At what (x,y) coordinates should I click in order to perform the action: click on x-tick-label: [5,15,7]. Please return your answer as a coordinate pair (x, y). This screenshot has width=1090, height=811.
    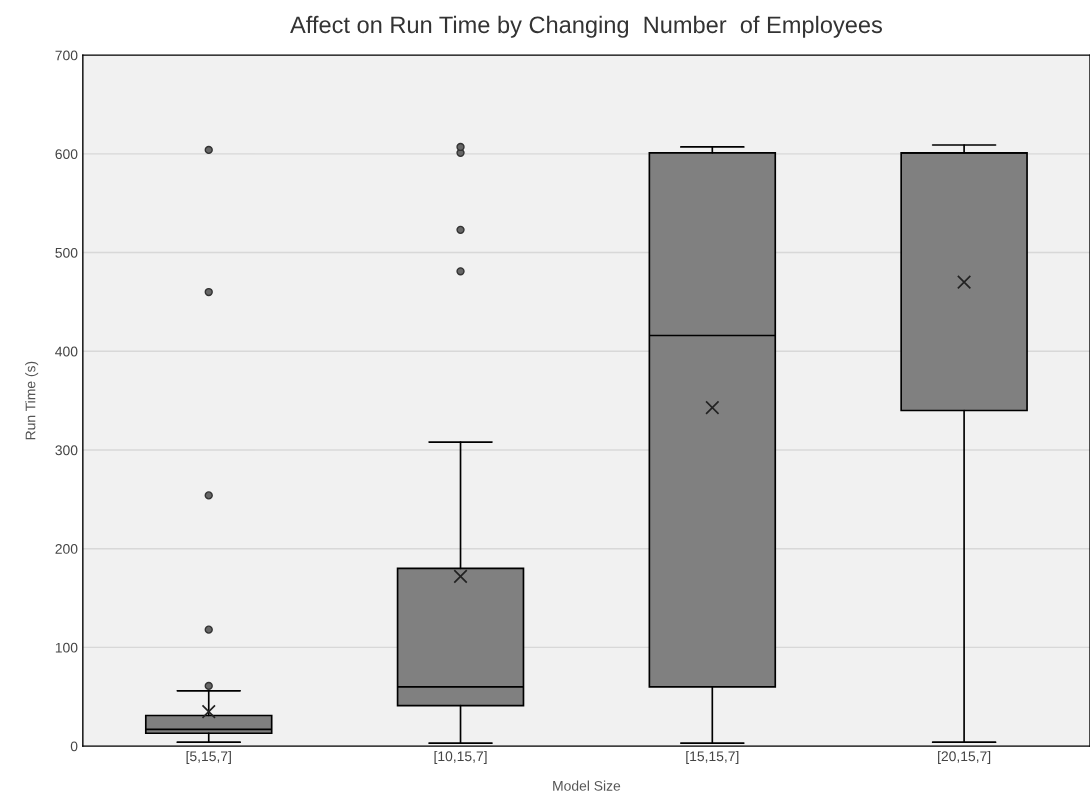
    Looking at the image, I should click on (208, 757).